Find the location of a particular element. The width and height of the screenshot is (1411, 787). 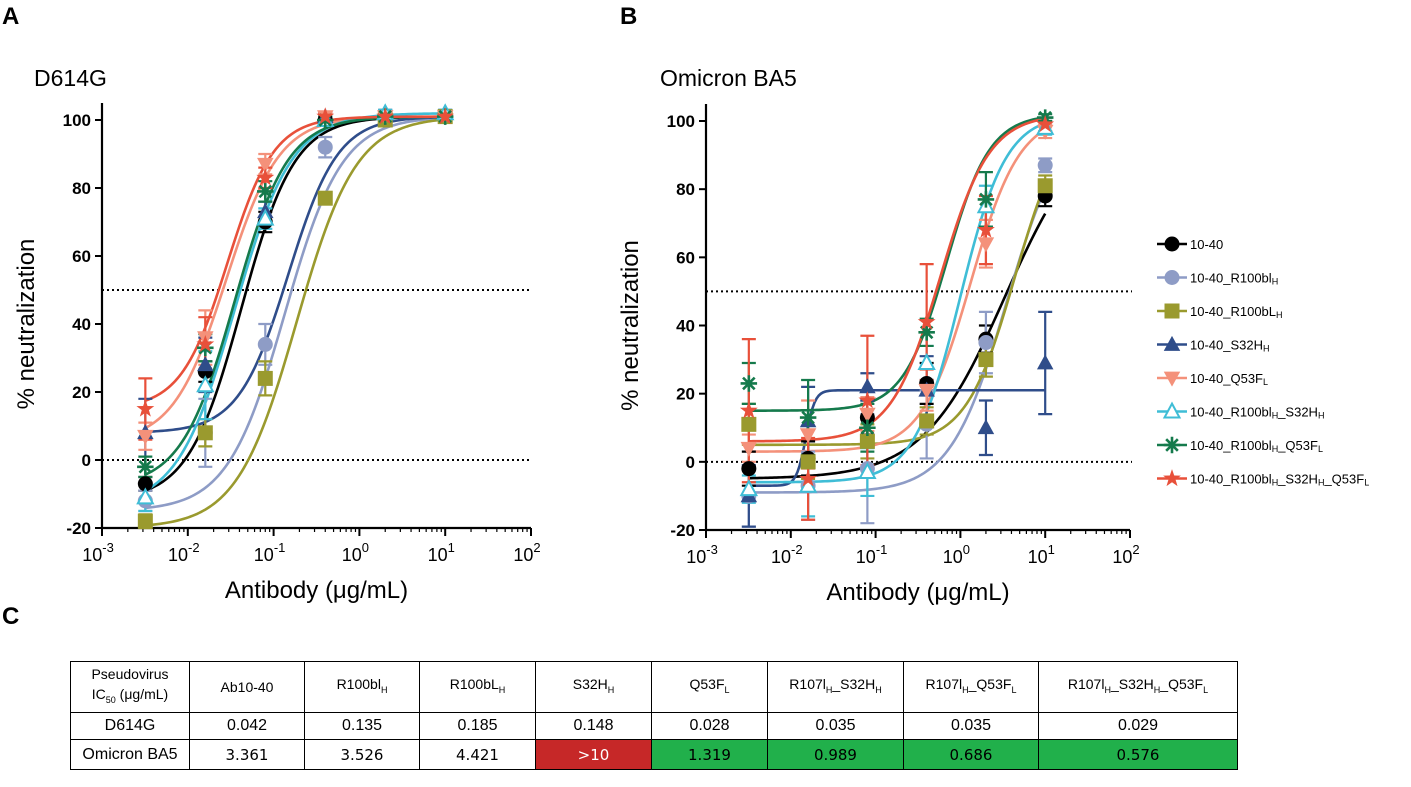

column-header: Q53FL is located at coordinates (709, 687).